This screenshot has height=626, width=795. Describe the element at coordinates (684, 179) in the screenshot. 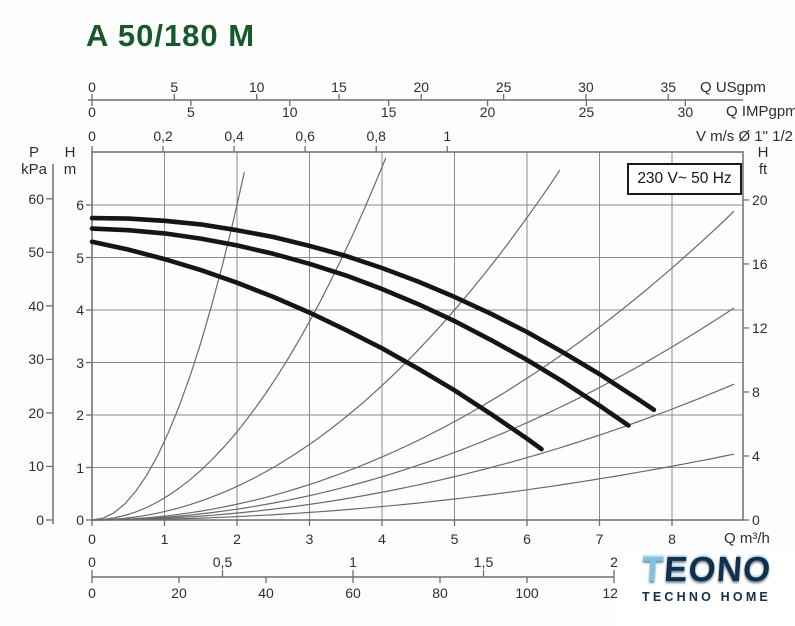

I see `voltage-annotation-box: 230 V~ 50 Hz` at that location.